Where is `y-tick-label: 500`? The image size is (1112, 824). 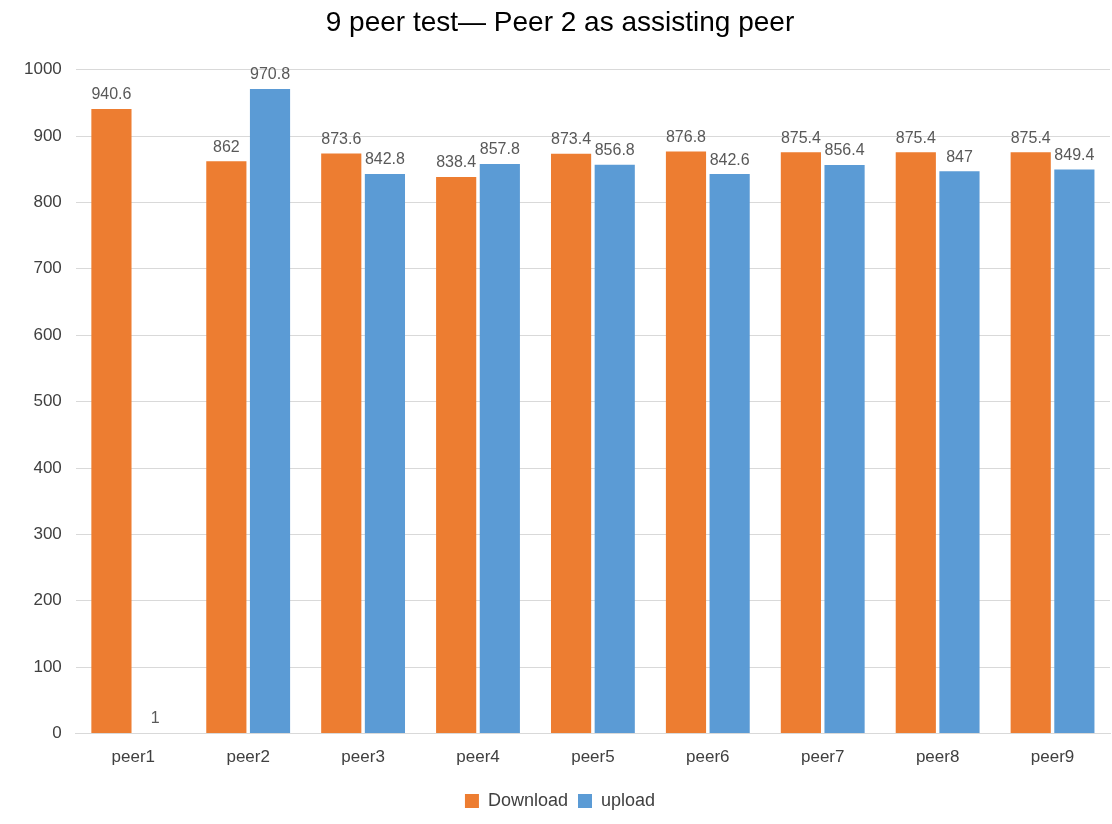
y-tick-label: 500 is located at coordinates (47, 401).